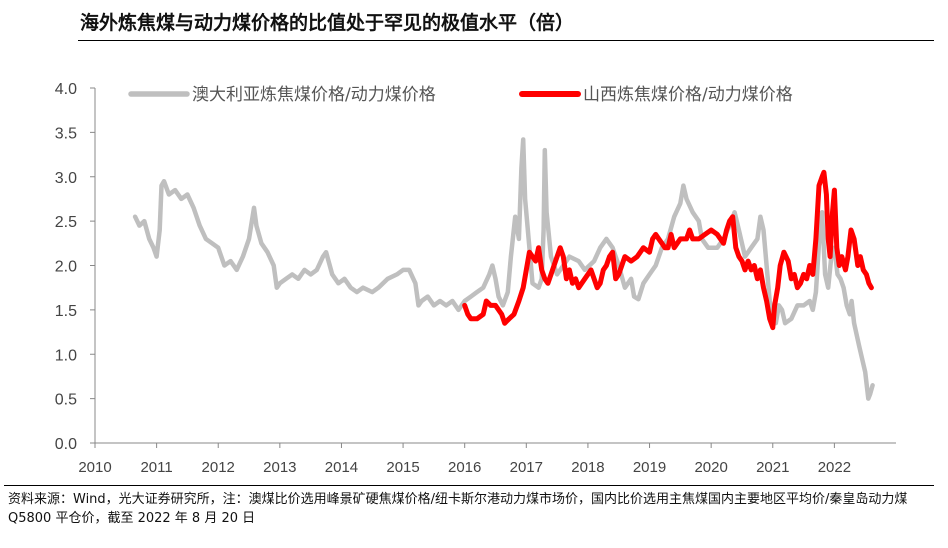 The image size is (948, 548). Describe the element at coordinates (279, 467) in the screenshot. I see `x-tick-label: 2013` at that location.